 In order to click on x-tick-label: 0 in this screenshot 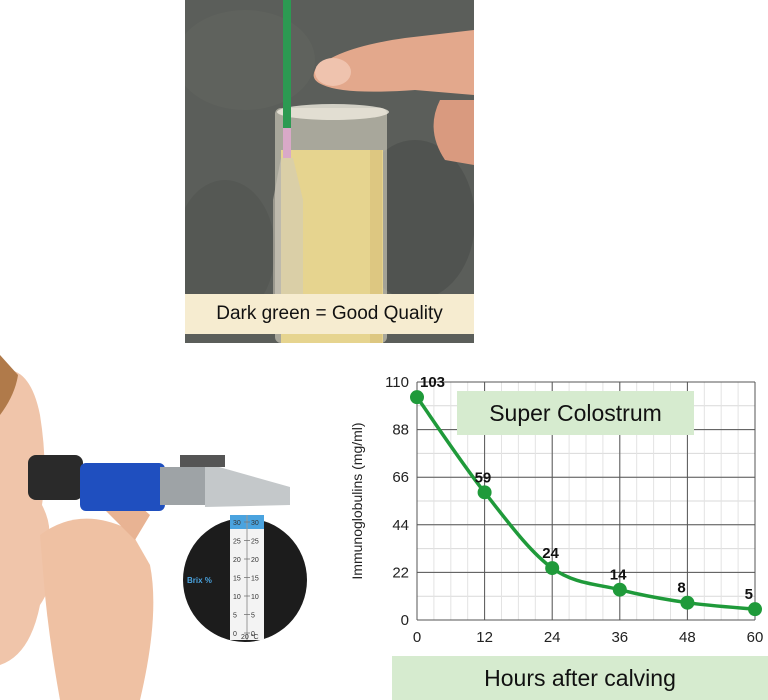, I will do `click(417, 637)`.